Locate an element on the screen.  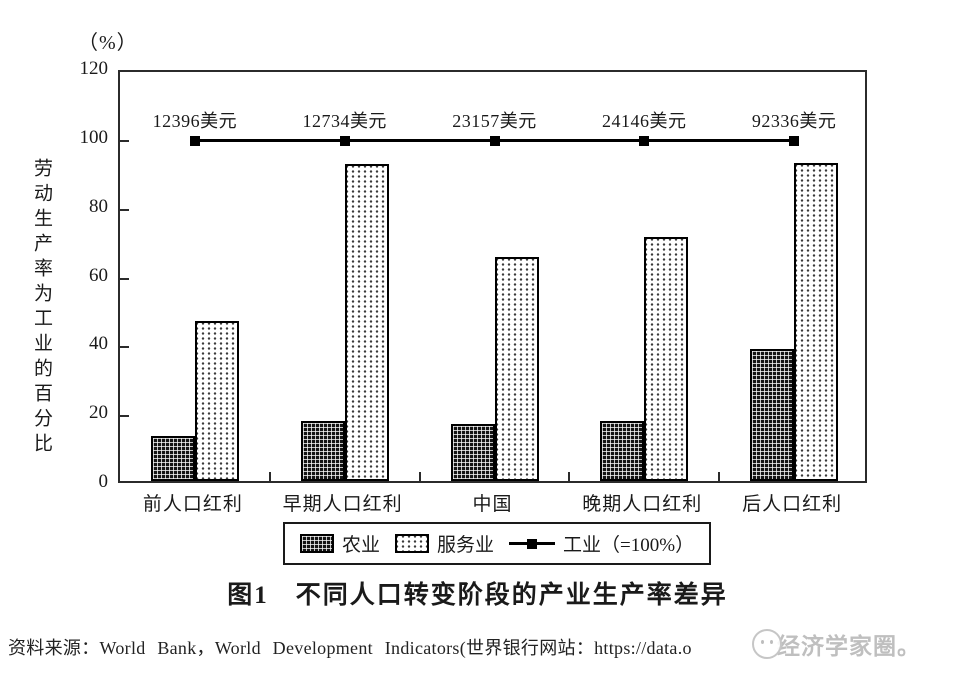
y-axis-unit-label: （%） is located at coordinates (108, 43).